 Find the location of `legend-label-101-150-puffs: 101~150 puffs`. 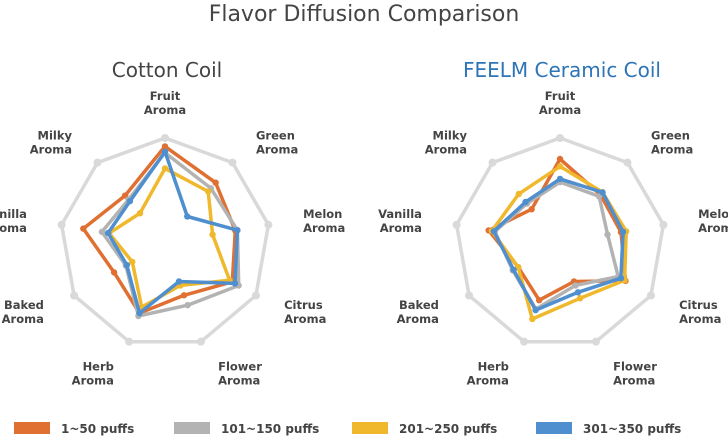

legend-label-101-150-puffs: 101~150 puffs is located at coordinates (270, 429).